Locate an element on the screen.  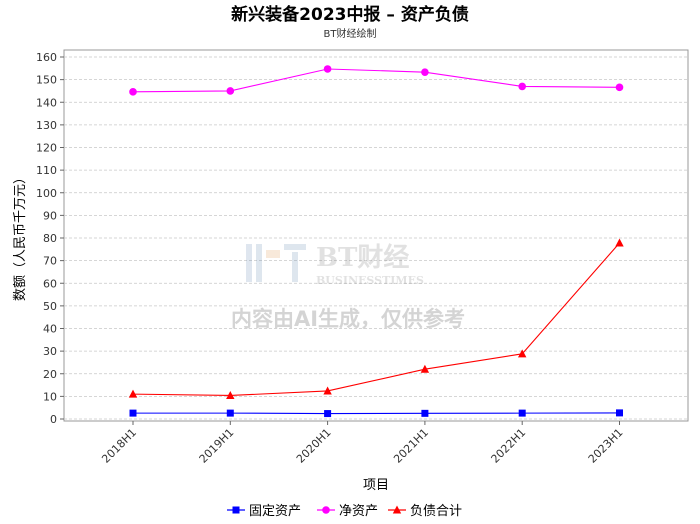
y-tick-label: 120 is located at coordinates (46, 148).